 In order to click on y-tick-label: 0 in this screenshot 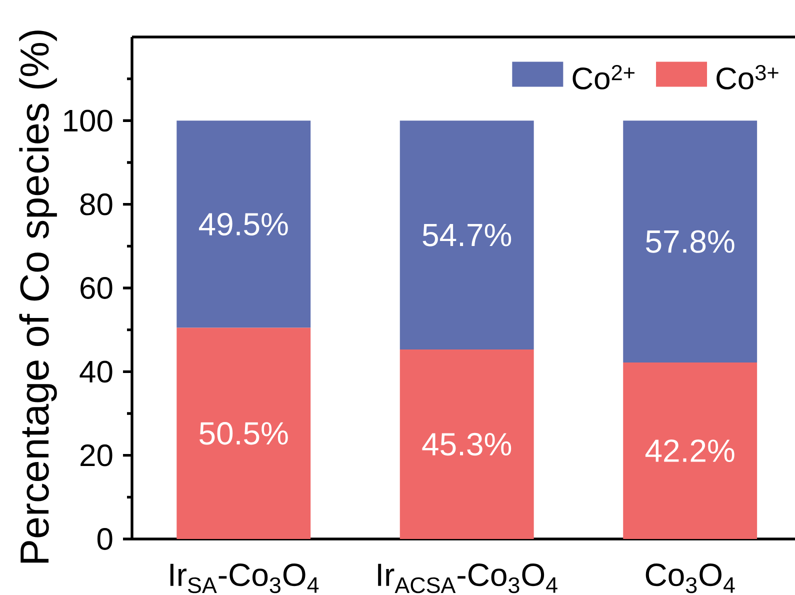, I will do `click(104, 539)`.